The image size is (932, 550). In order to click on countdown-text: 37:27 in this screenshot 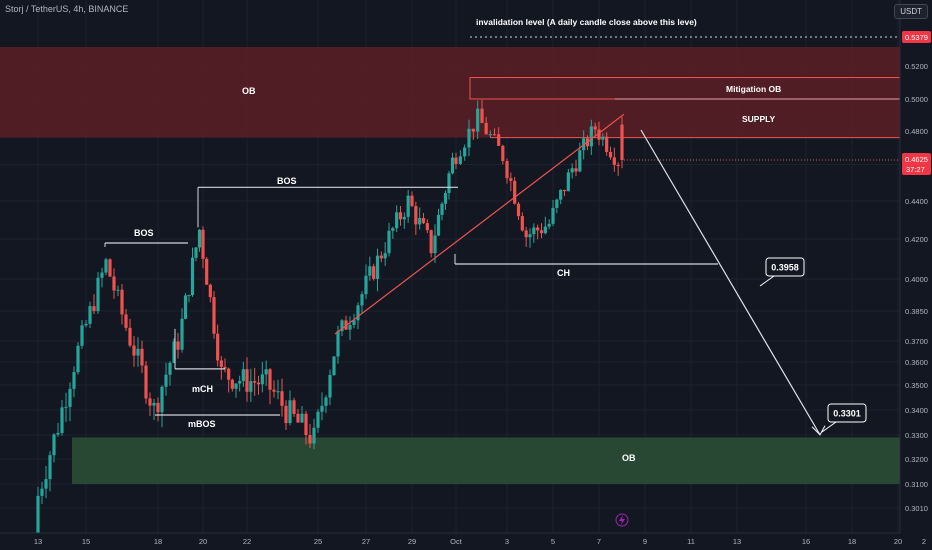, I will do `click(915, 169)`.